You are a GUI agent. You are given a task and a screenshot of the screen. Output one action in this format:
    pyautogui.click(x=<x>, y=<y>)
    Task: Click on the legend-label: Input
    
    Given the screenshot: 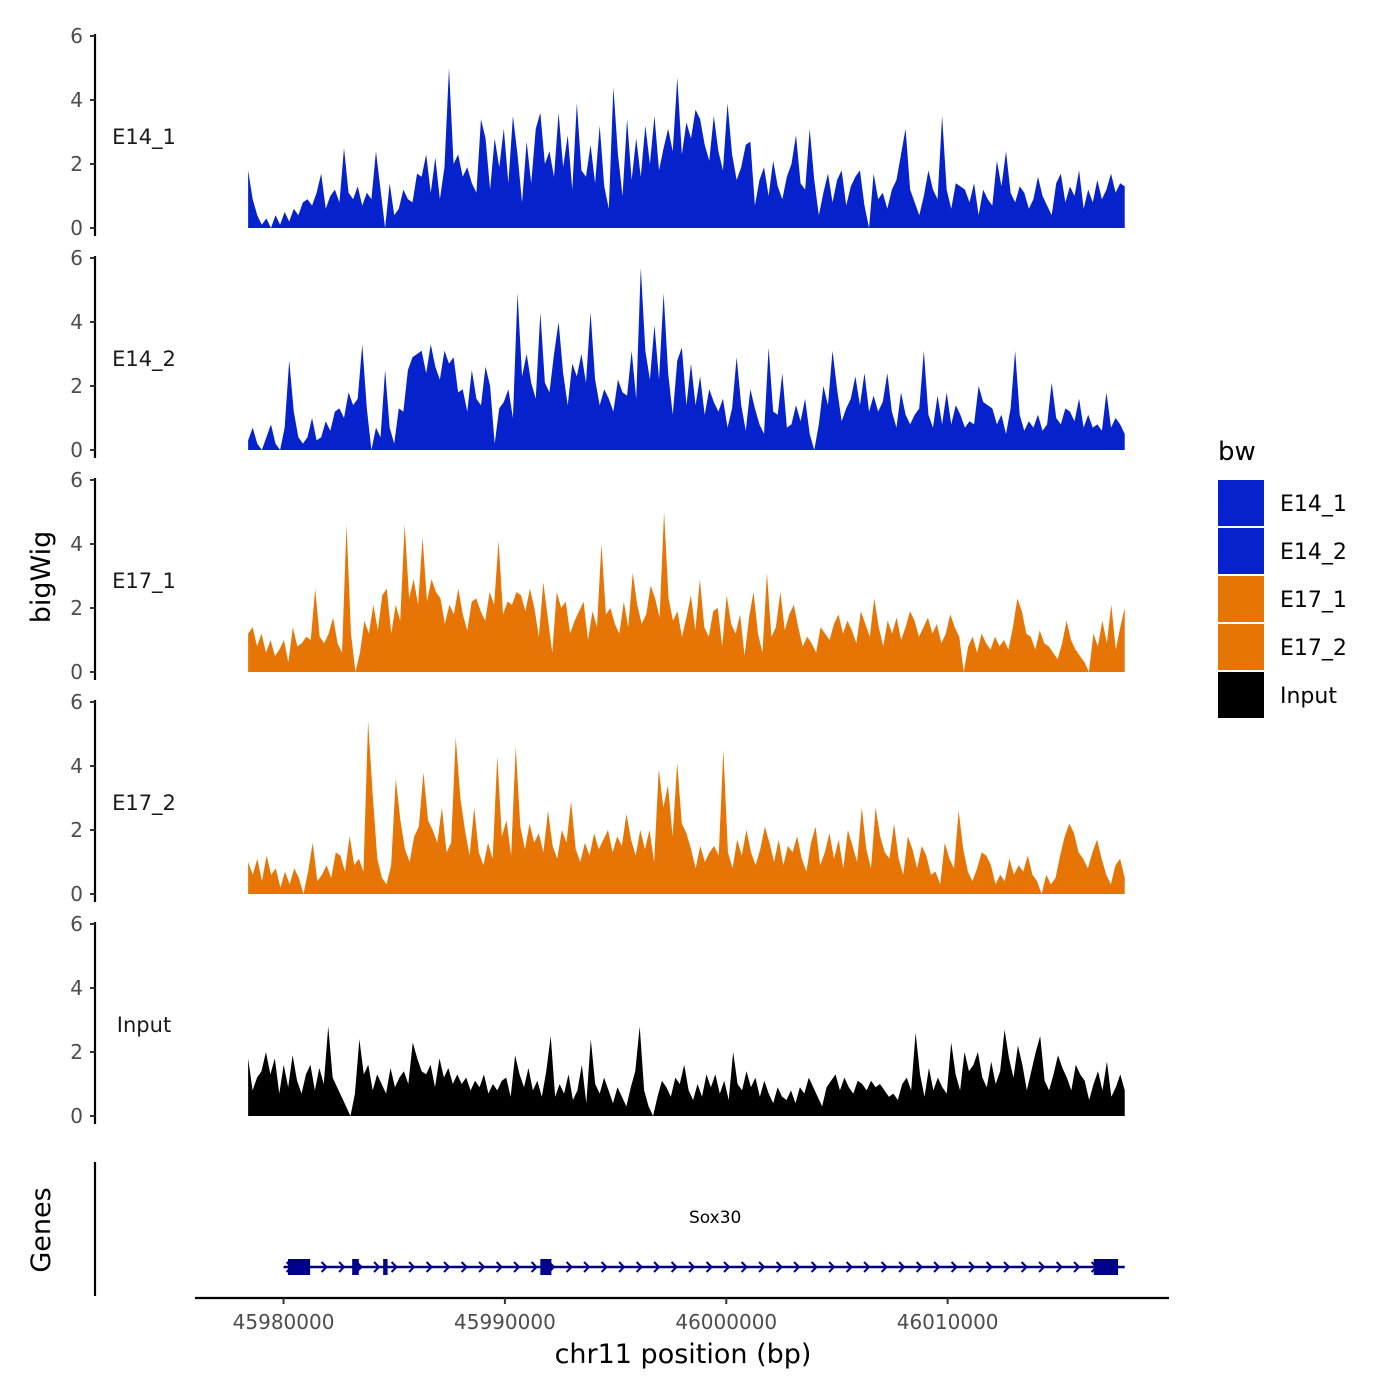 What is the action you would take?
    pyautogui.click(x=1308, y=696)
    